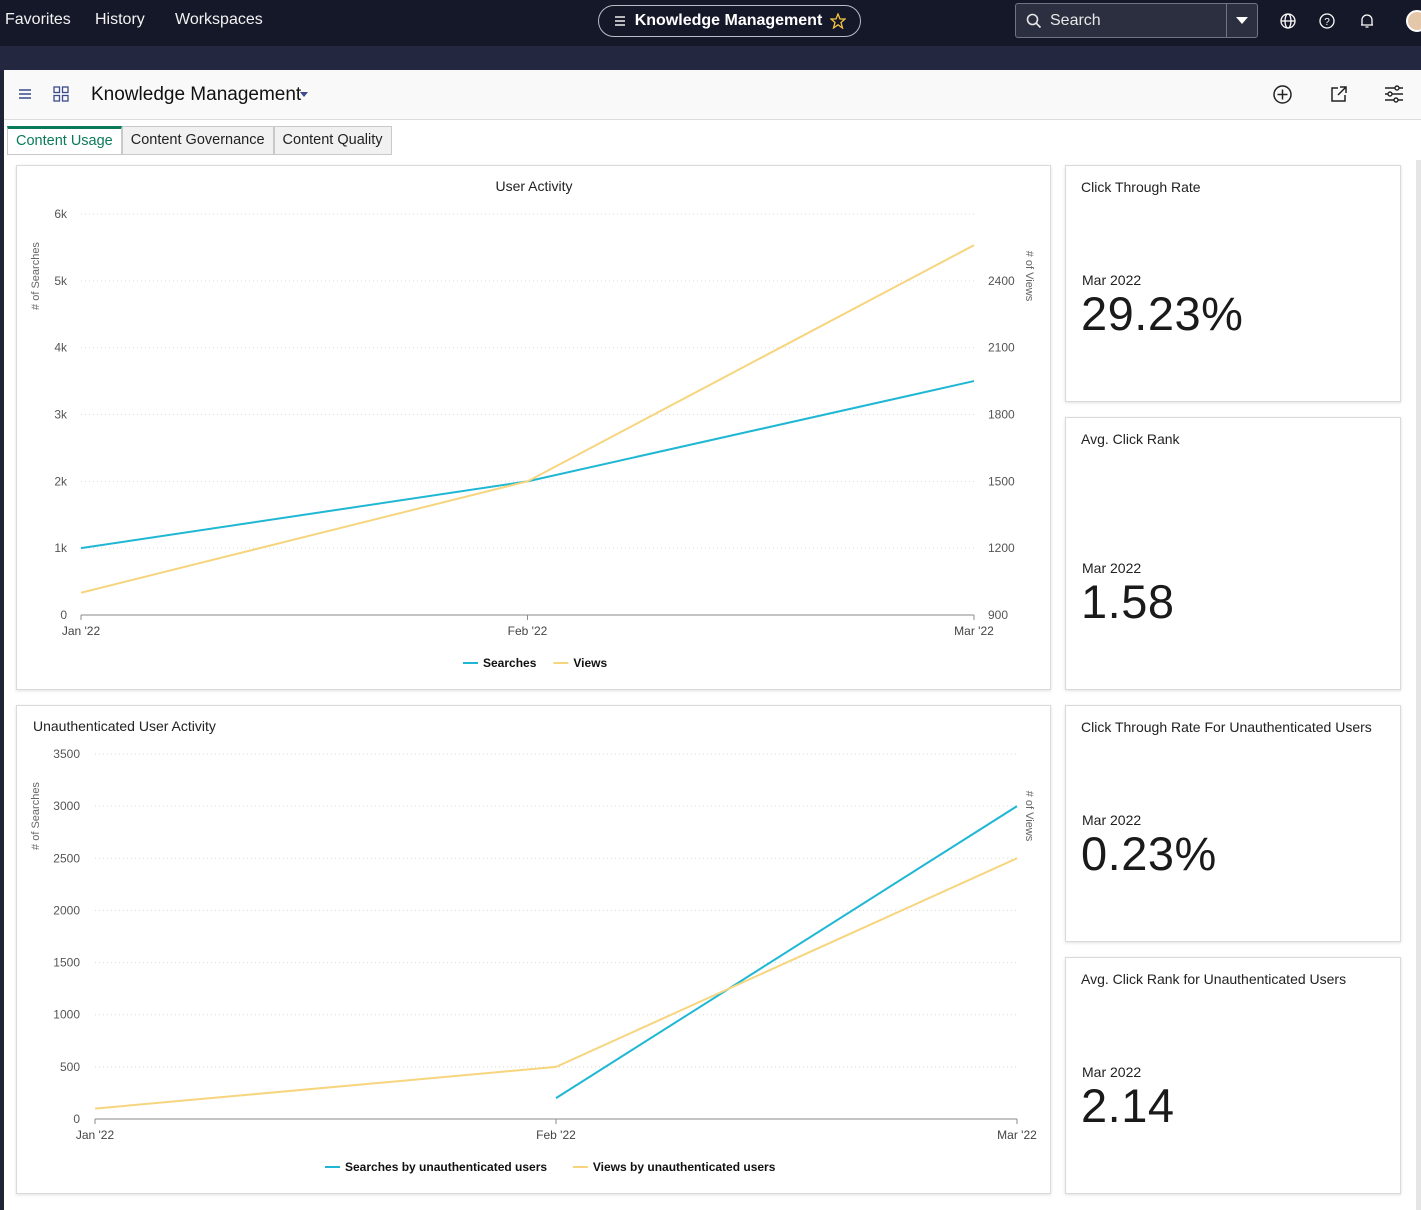 This screenshot has height=1210, width=1421. I want to click on y-tick-label: 3500, so click(66, 754).